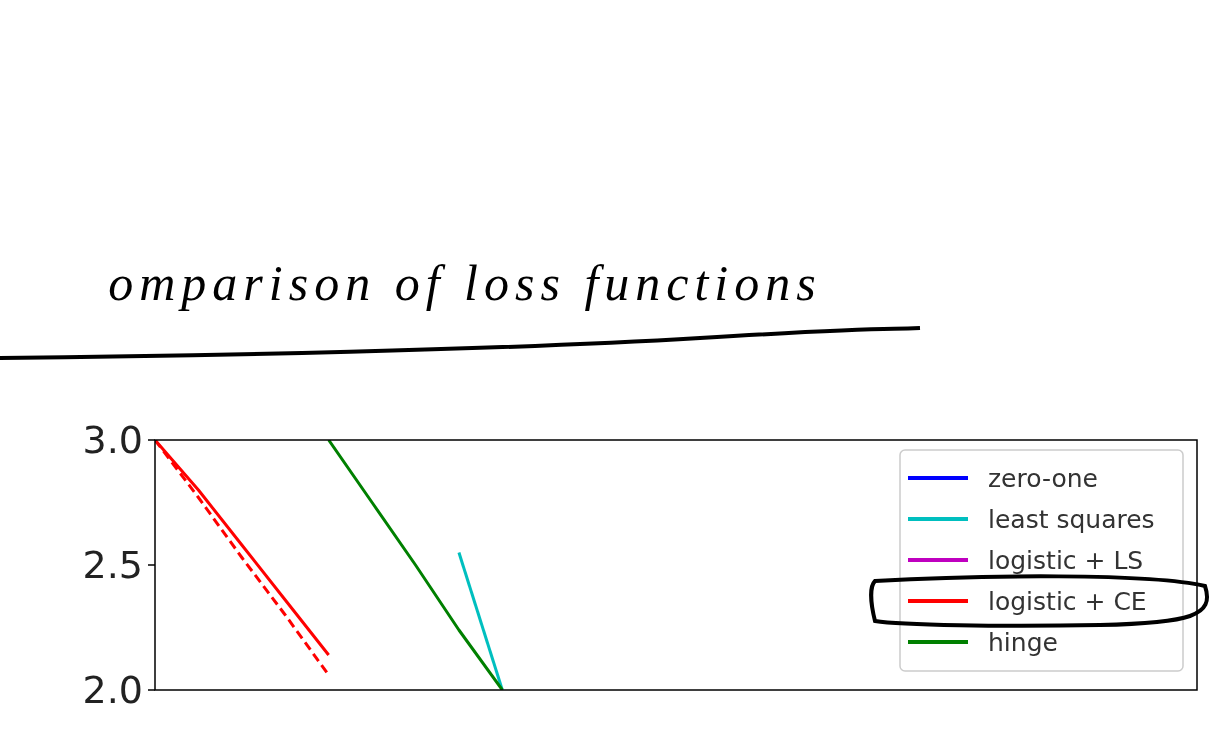 The height and width of the screenshot is (729, 1220). What do you see at coordinates (1043, 478) in the screenshot?
I see `legend-label: zero-one` at bounding box center [1043, 478].